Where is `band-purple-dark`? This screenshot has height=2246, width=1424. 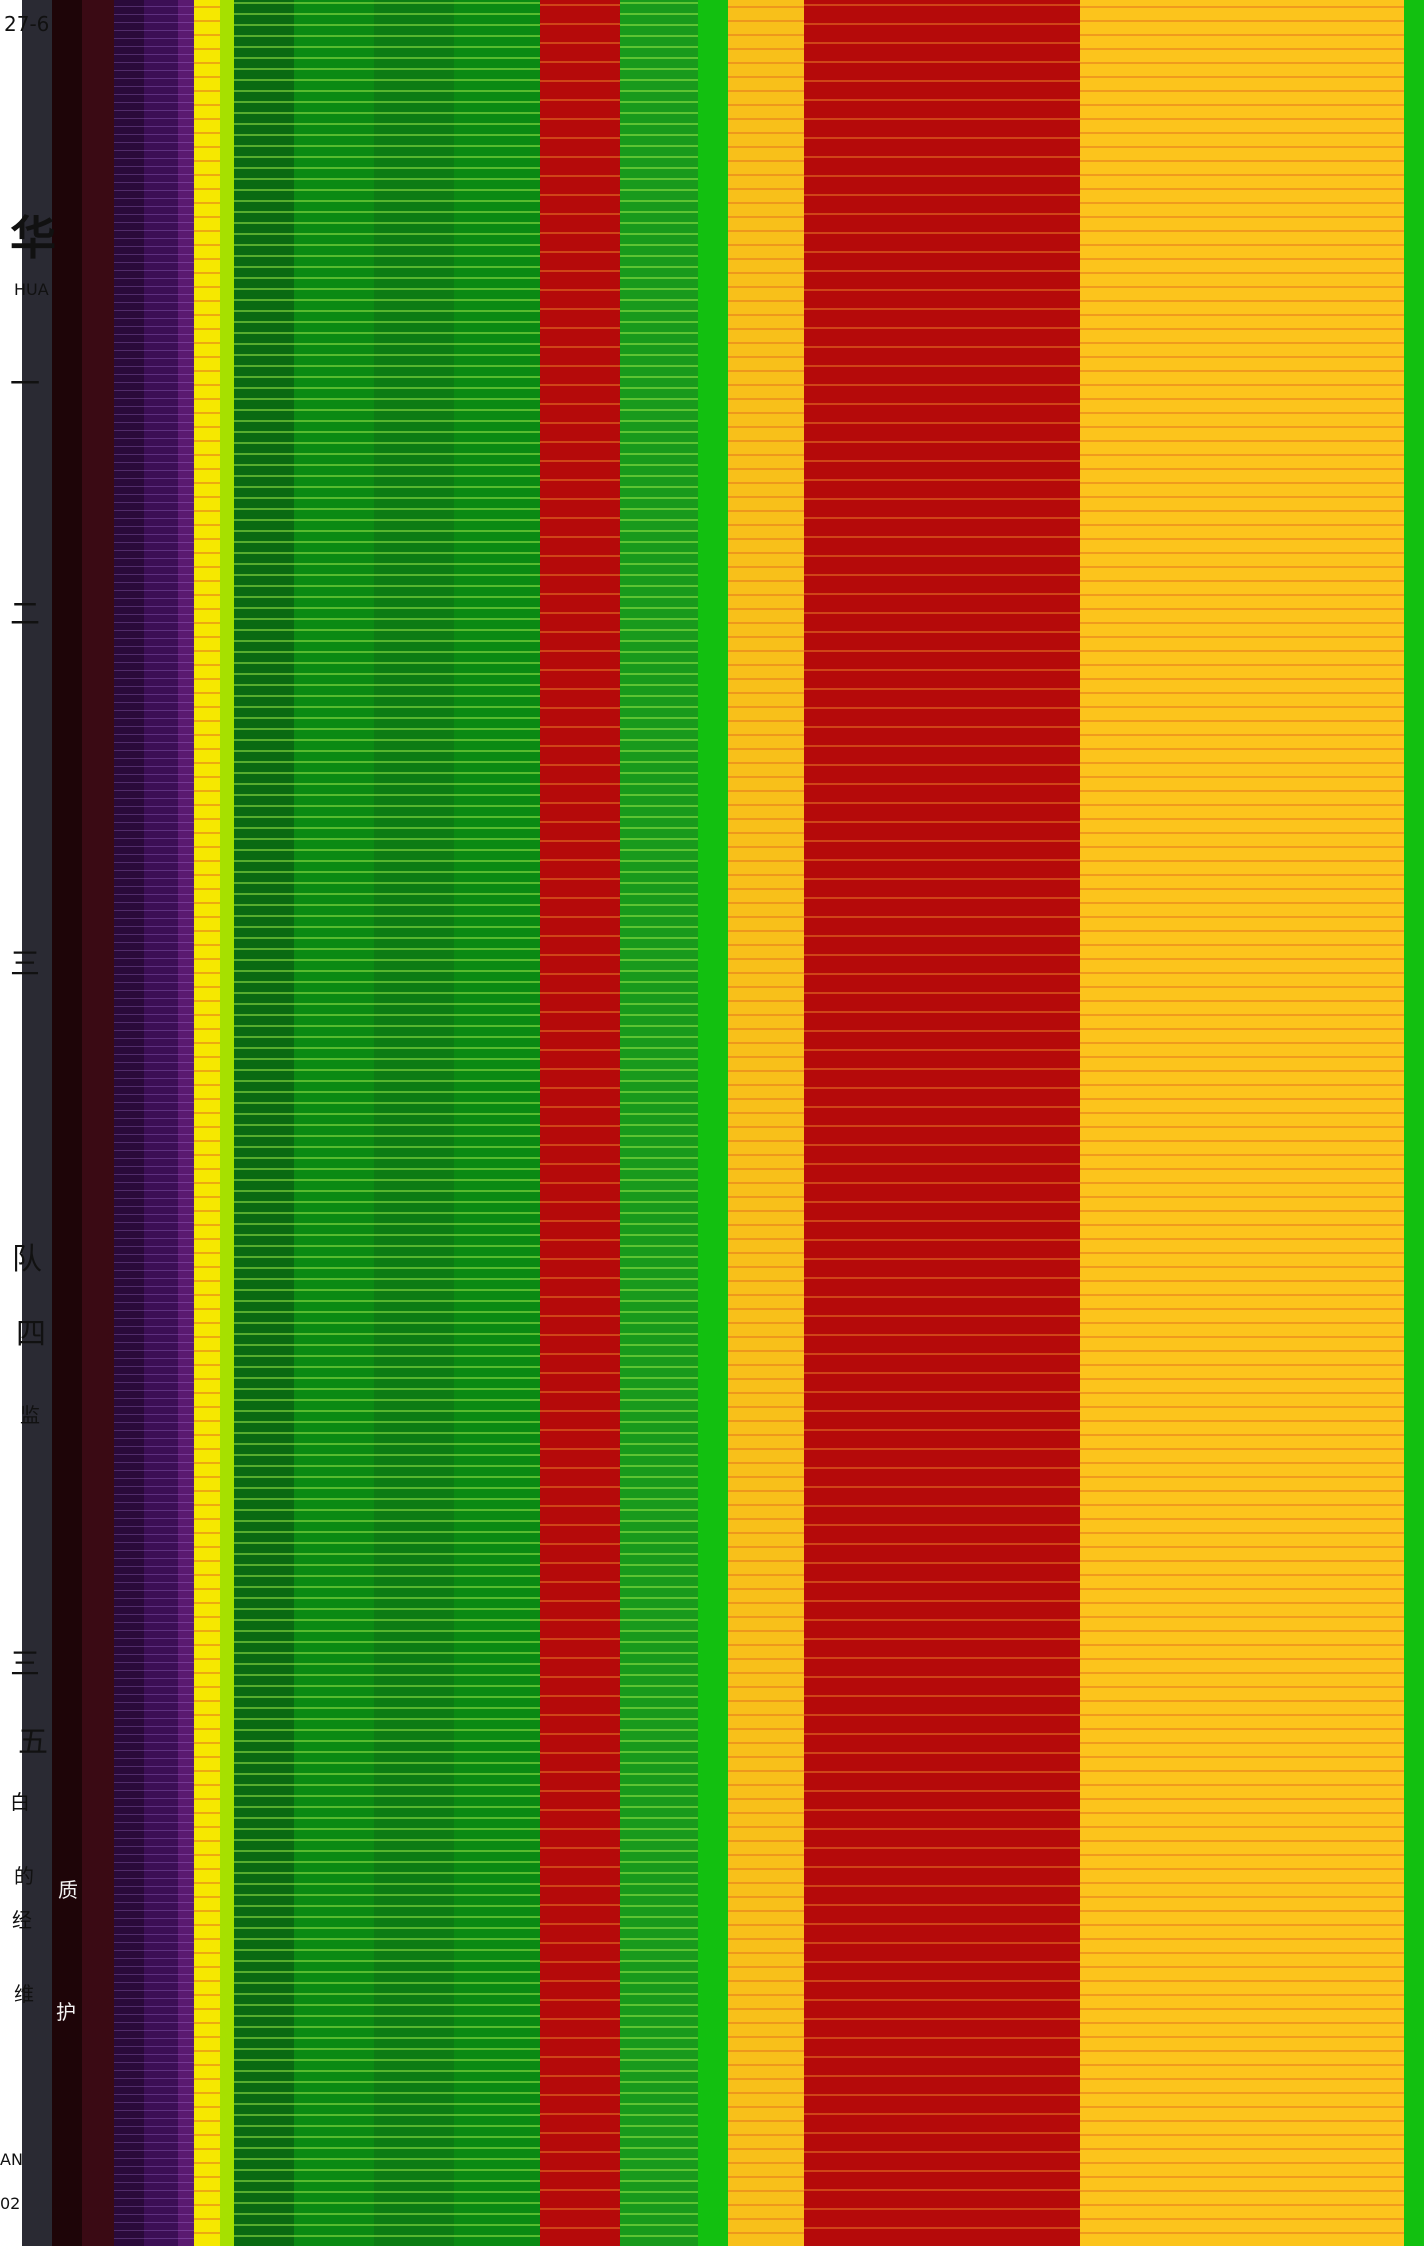 band-purple-dark is located at coordinates (129, 1123).